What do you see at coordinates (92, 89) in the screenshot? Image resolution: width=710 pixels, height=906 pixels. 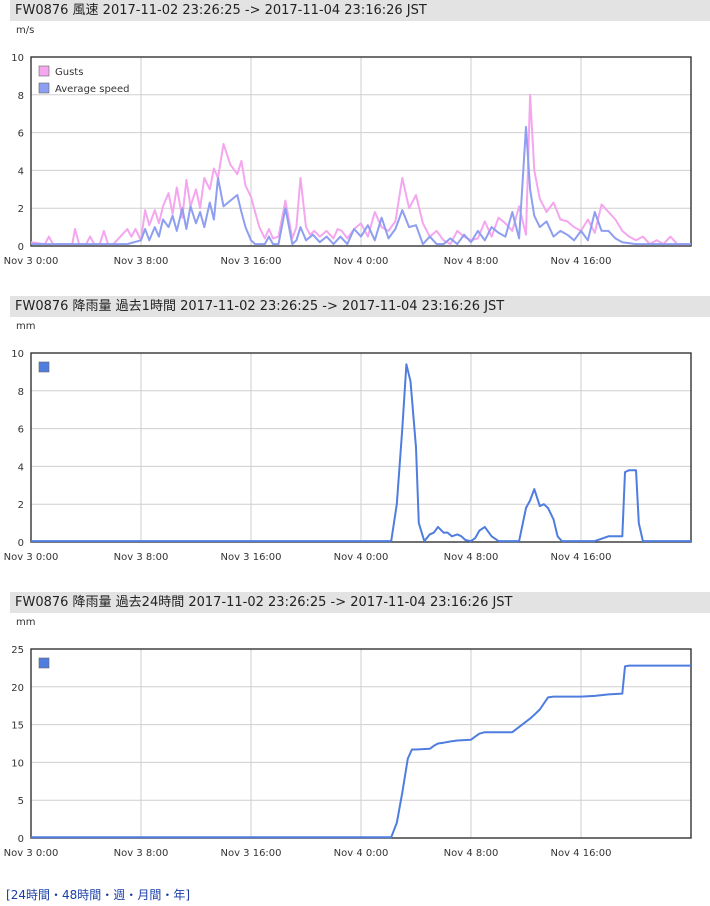 I see `legend-label: Average speed` at bounding box center [92, 89].